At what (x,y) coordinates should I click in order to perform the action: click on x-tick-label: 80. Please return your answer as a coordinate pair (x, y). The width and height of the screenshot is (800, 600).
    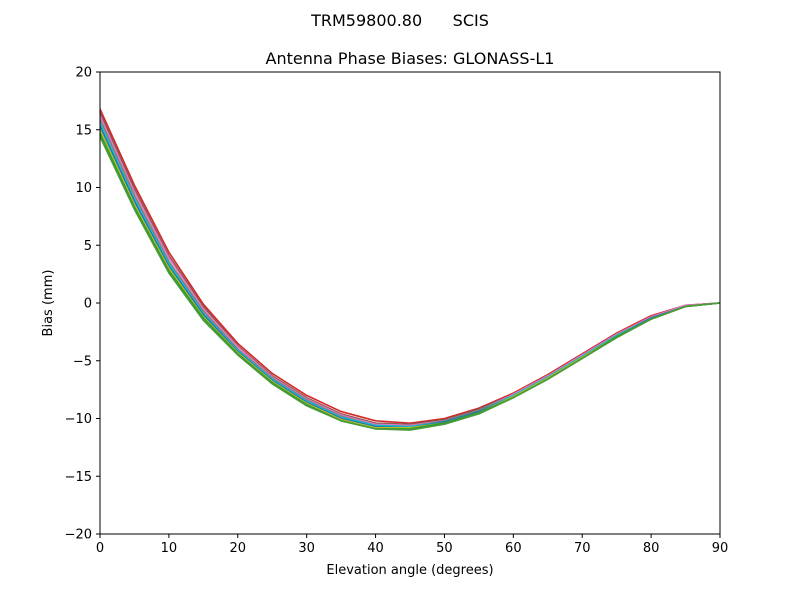
    Looking at the image, I should click on (651, 548).